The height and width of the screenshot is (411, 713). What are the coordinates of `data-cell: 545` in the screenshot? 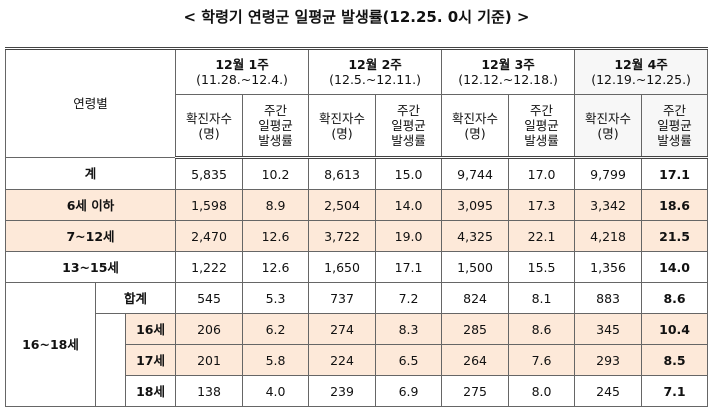 It's located at (209, 298).